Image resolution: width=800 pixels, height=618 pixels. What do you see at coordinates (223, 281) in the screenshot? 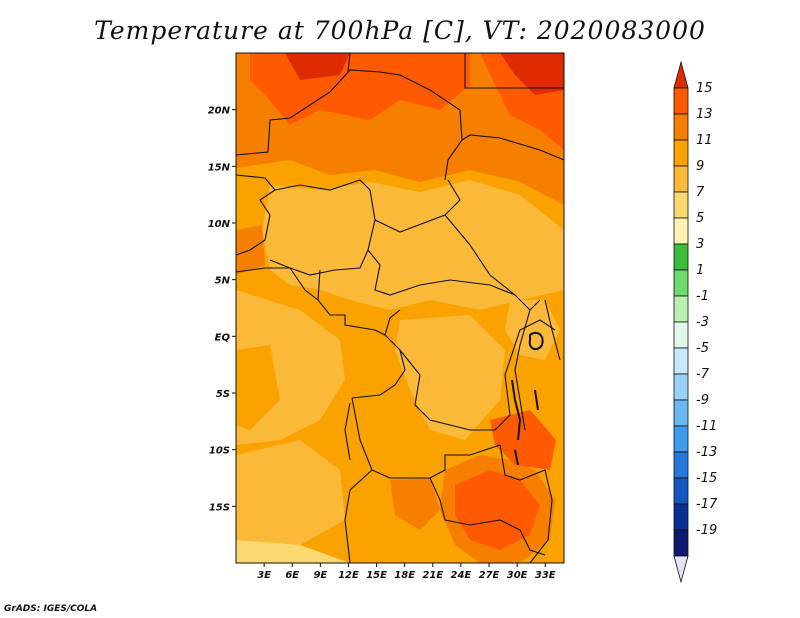
I see `y-tick-label: 5N` at bounding box center [223, 281].